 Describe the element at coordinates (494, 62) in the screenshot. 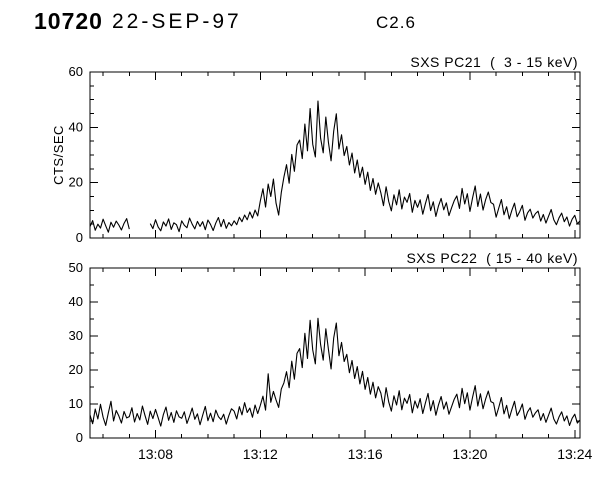

I see `panel-title-pc21: SXS PC21 ( 3 - 15 keV)` at that location.